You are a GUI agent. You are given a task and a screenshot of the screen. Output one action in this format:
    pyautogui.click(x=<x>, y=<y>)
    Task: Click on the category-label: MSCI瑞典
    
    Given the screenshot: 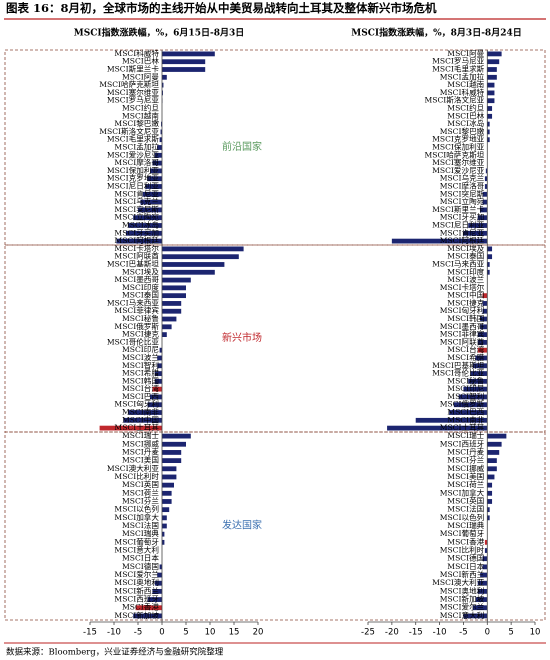 What is the action you would take?
    pyautogui.click(x=140, y=533)
    